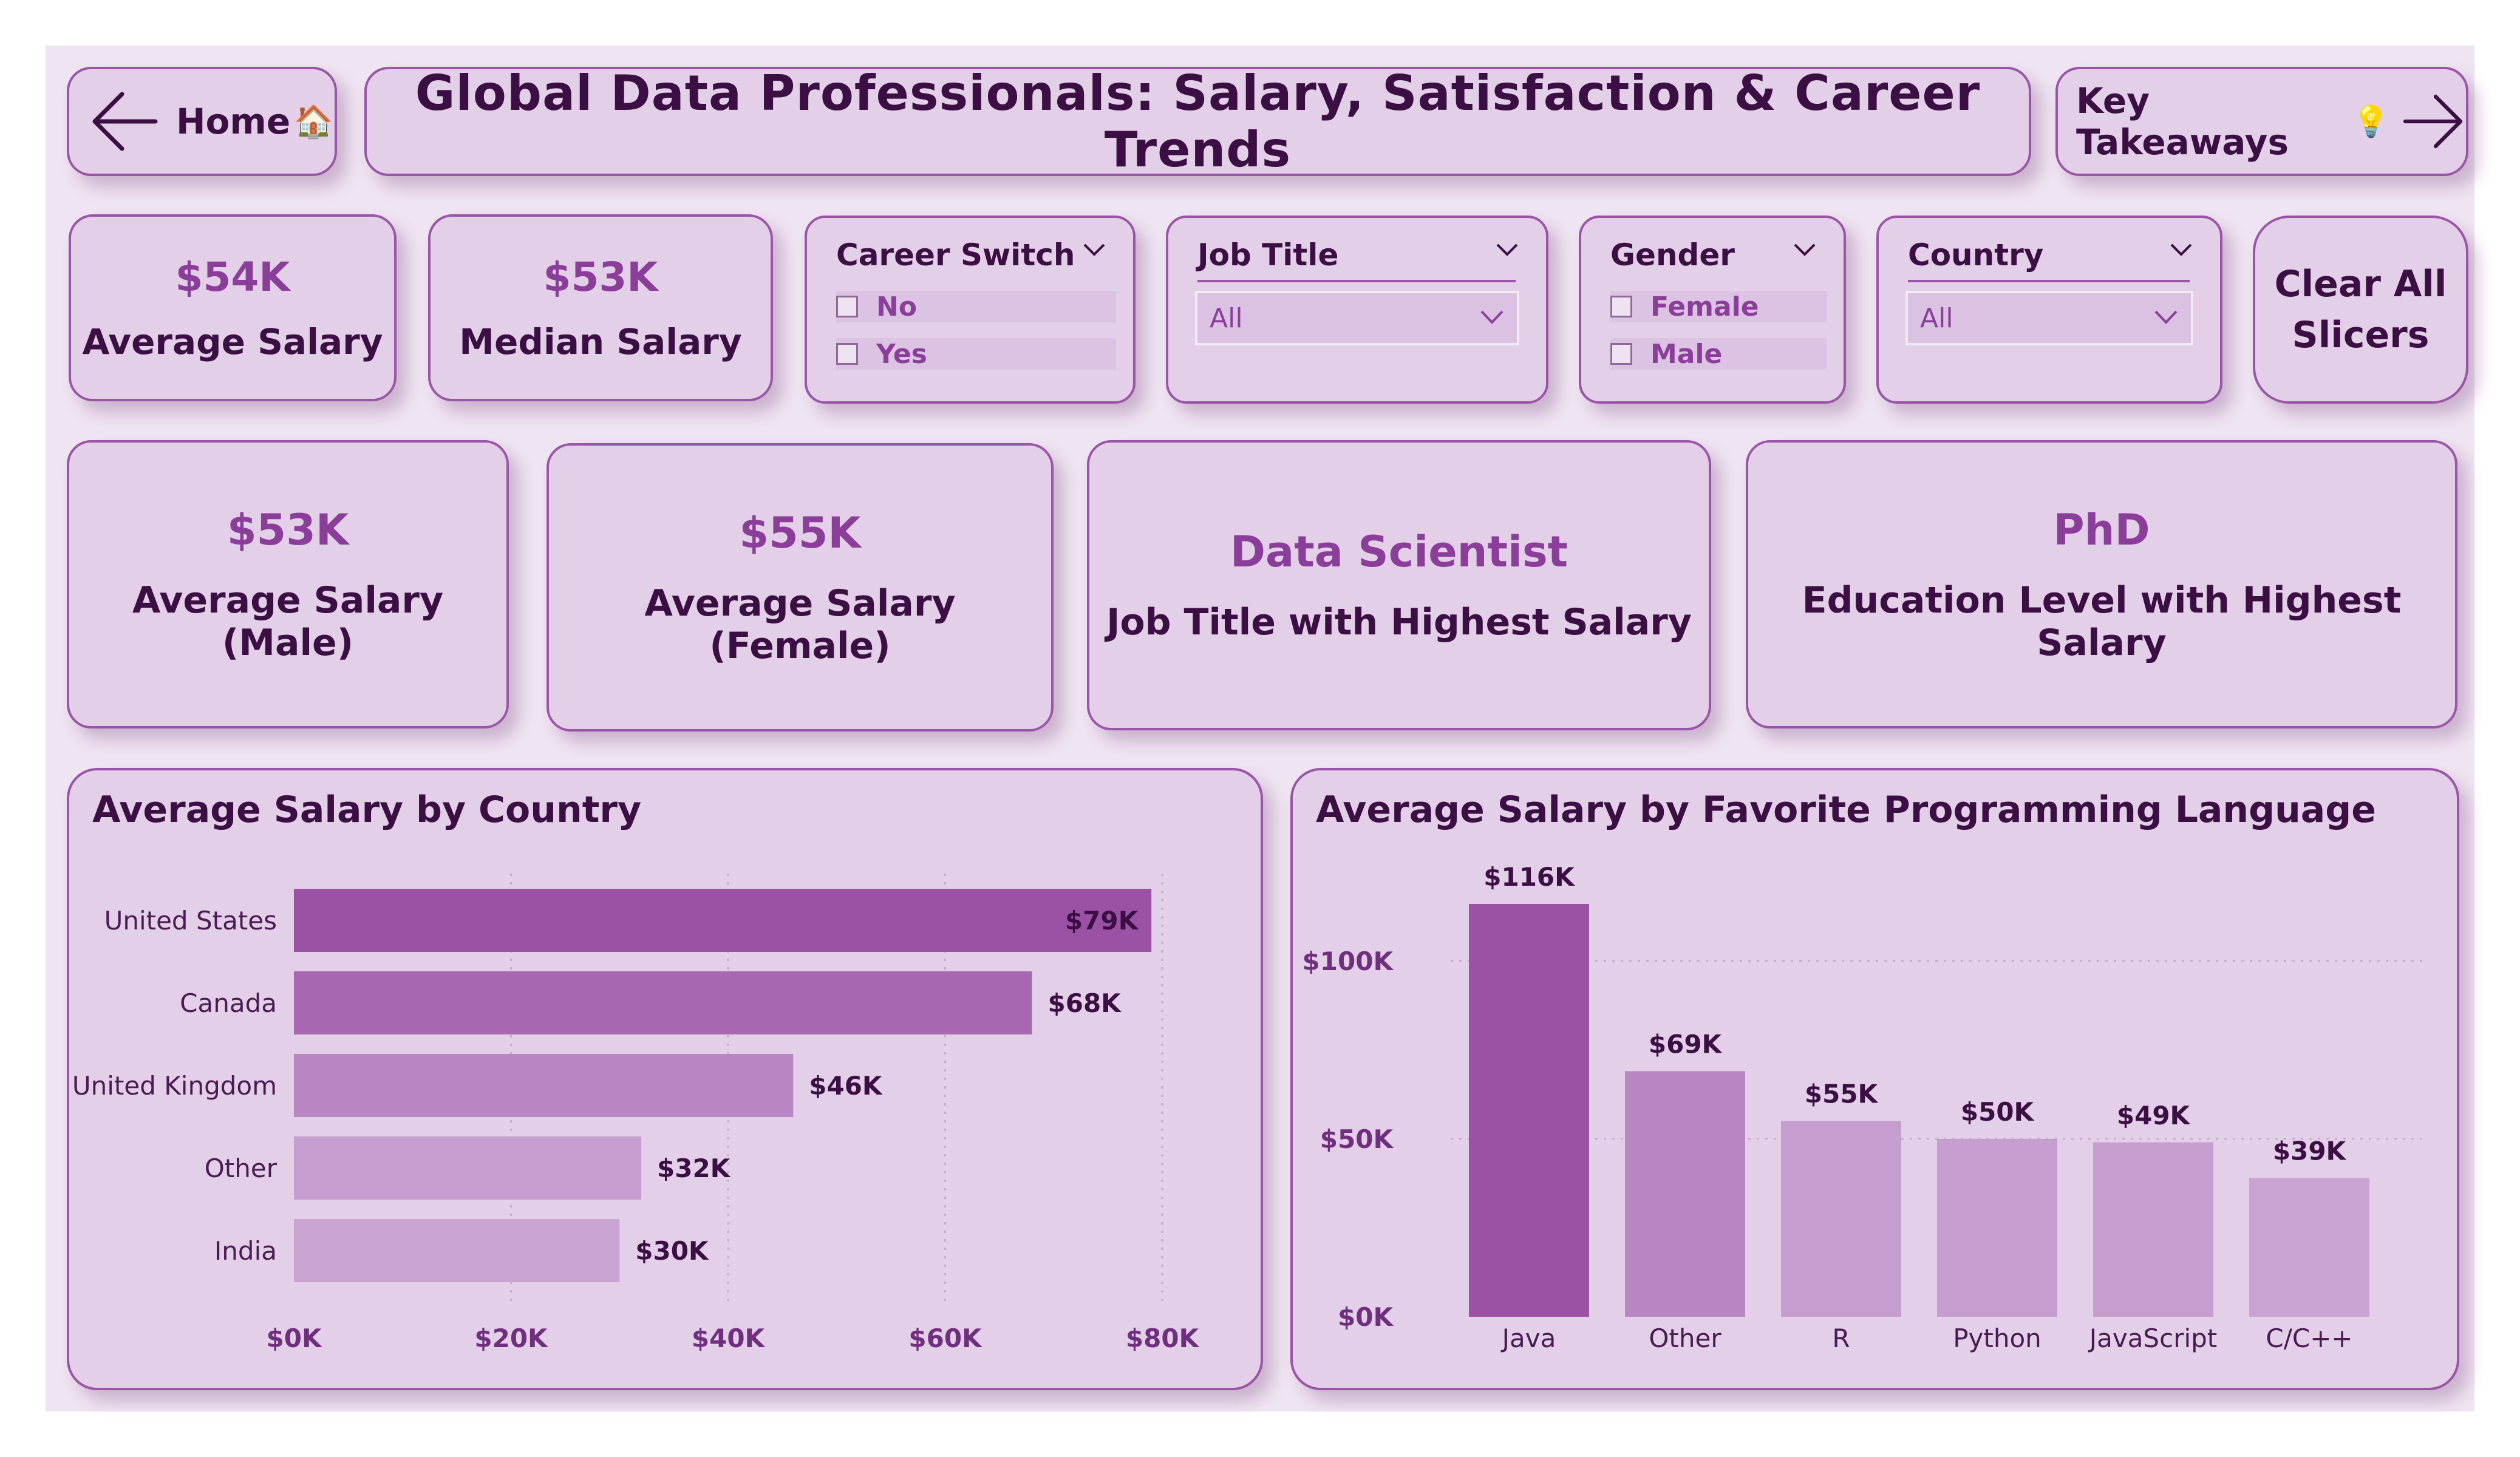 The image size is (2520, 1457). What do you see at coordinates (2049, 281) in the screenshot?
I see `slicer-divider` at bounding box center [2049, 281].